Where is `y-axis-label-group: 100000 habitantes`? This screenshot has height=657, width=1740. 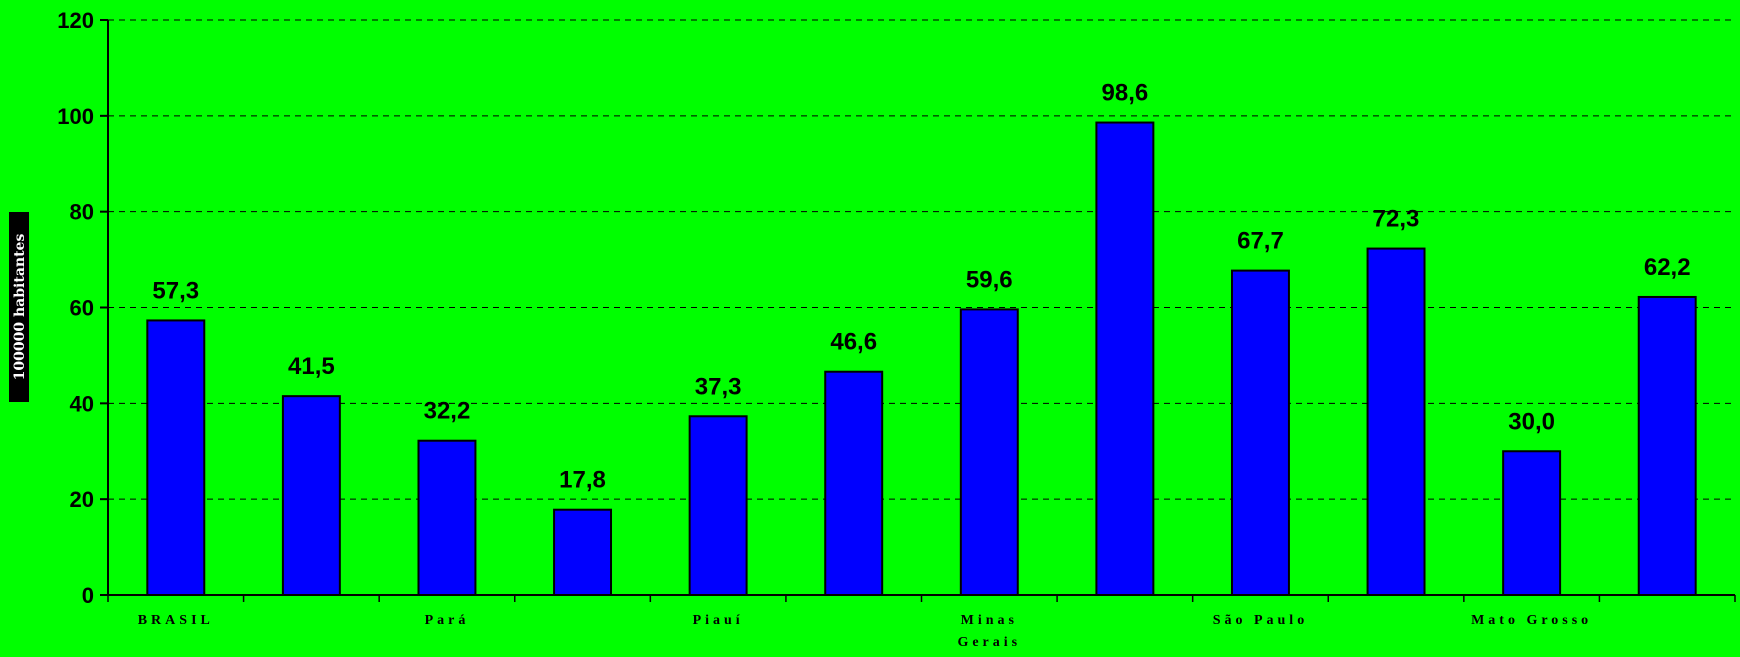
y-axis-label-group: 100000 habitantes is located at coordinates (19, 307).